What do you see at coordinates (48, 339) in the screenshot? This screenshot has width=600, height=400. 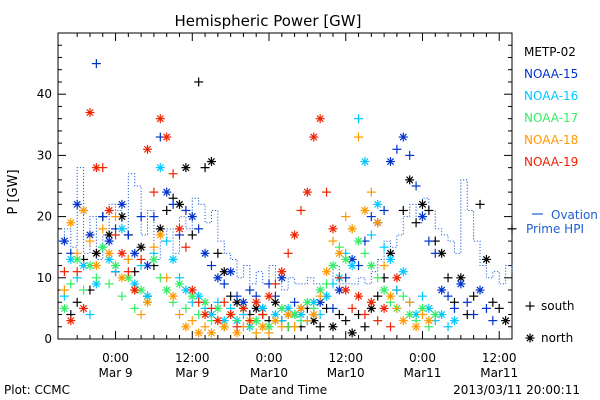 I see `y-tick-label: 0` at bounding box center [48, 339].